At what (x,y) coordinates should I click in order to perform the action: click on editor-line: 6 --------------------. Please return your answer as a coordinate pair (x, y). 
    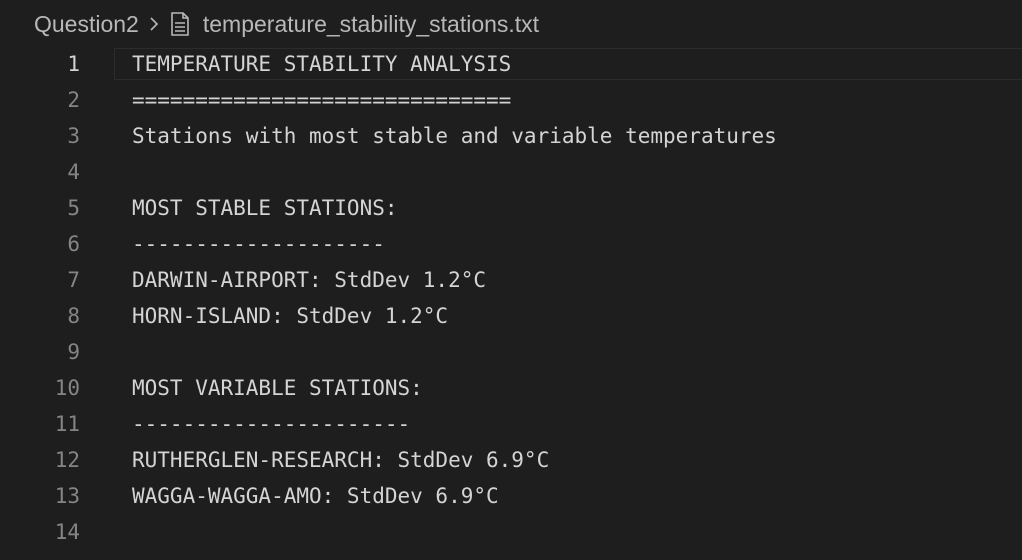
    Looking at the image, I should click on (511, 244).